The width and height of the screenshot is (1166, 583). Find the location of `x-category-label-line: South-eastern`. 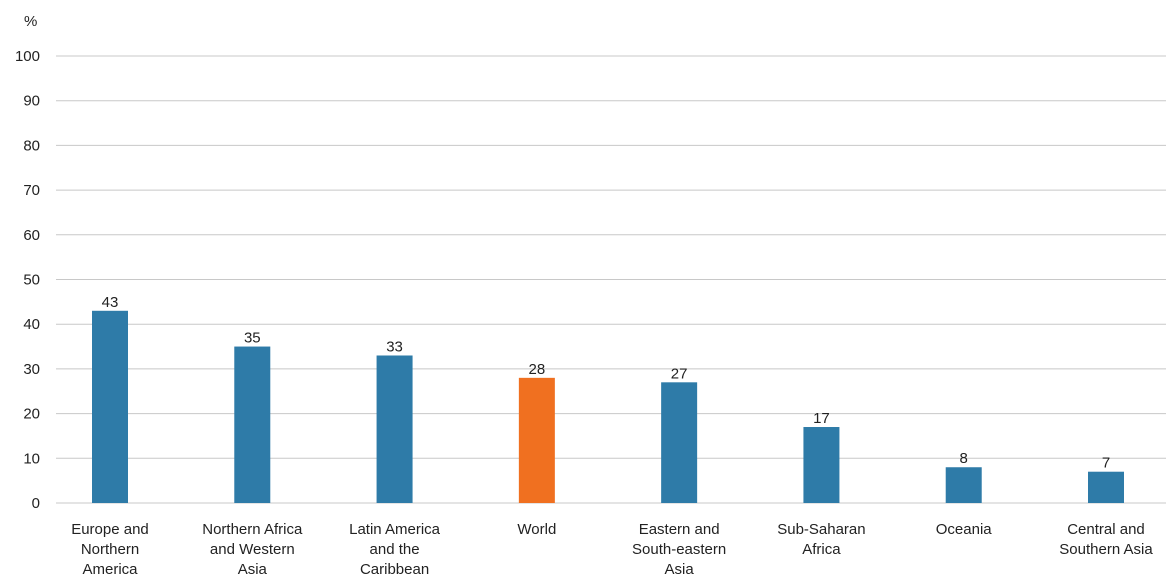

x-category-label-line: South-eastern is located at coordinates (679, 549).